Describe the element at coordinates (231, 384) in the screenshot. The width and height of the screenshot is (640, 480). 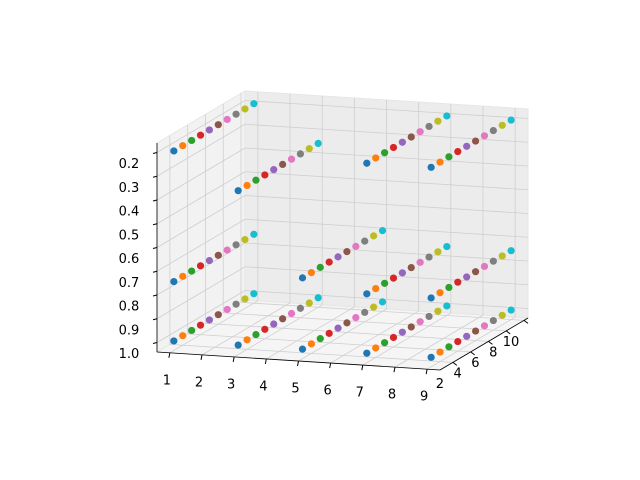
I see `x-tick-label: 3` at that location.